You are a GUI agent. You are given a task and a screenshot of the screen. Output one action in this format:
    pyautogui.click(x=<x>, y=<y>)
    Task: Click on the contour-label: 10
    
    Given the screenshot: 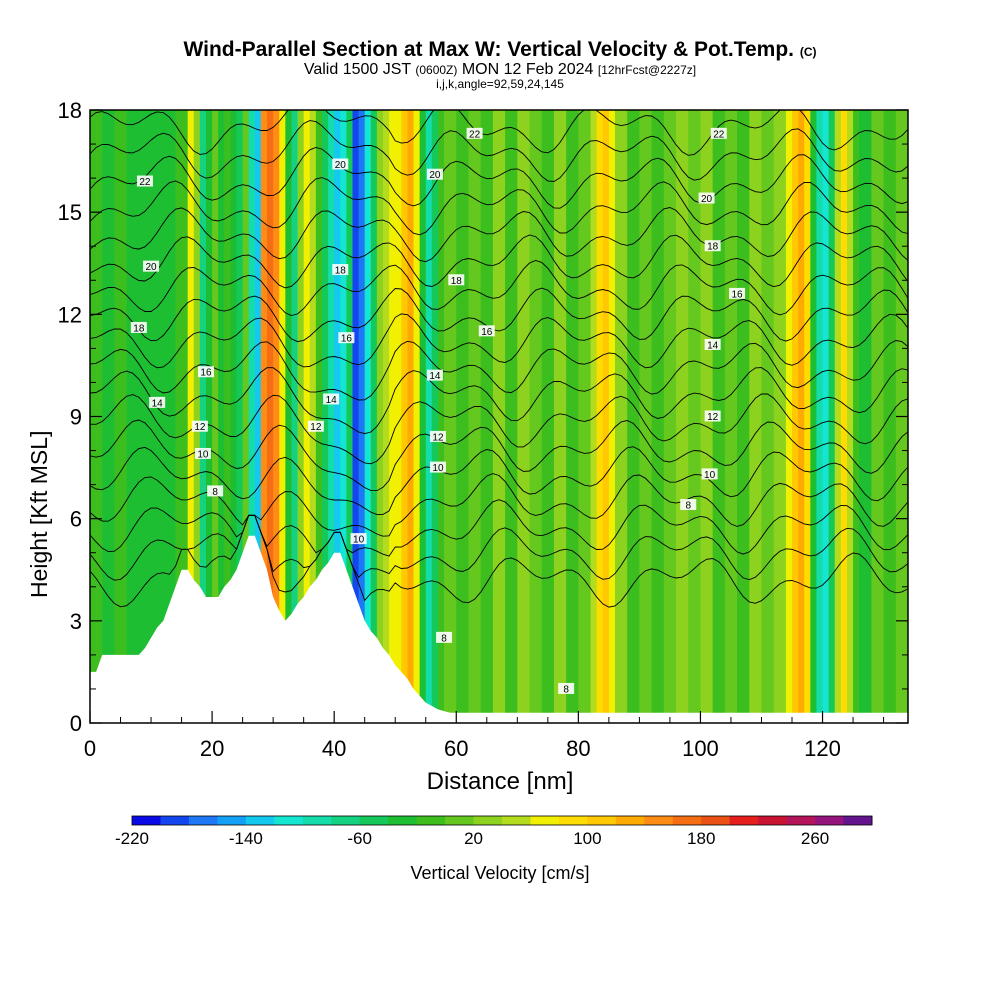 What is the action you would take?
    pyautogui.click(x=710, y=475)
    